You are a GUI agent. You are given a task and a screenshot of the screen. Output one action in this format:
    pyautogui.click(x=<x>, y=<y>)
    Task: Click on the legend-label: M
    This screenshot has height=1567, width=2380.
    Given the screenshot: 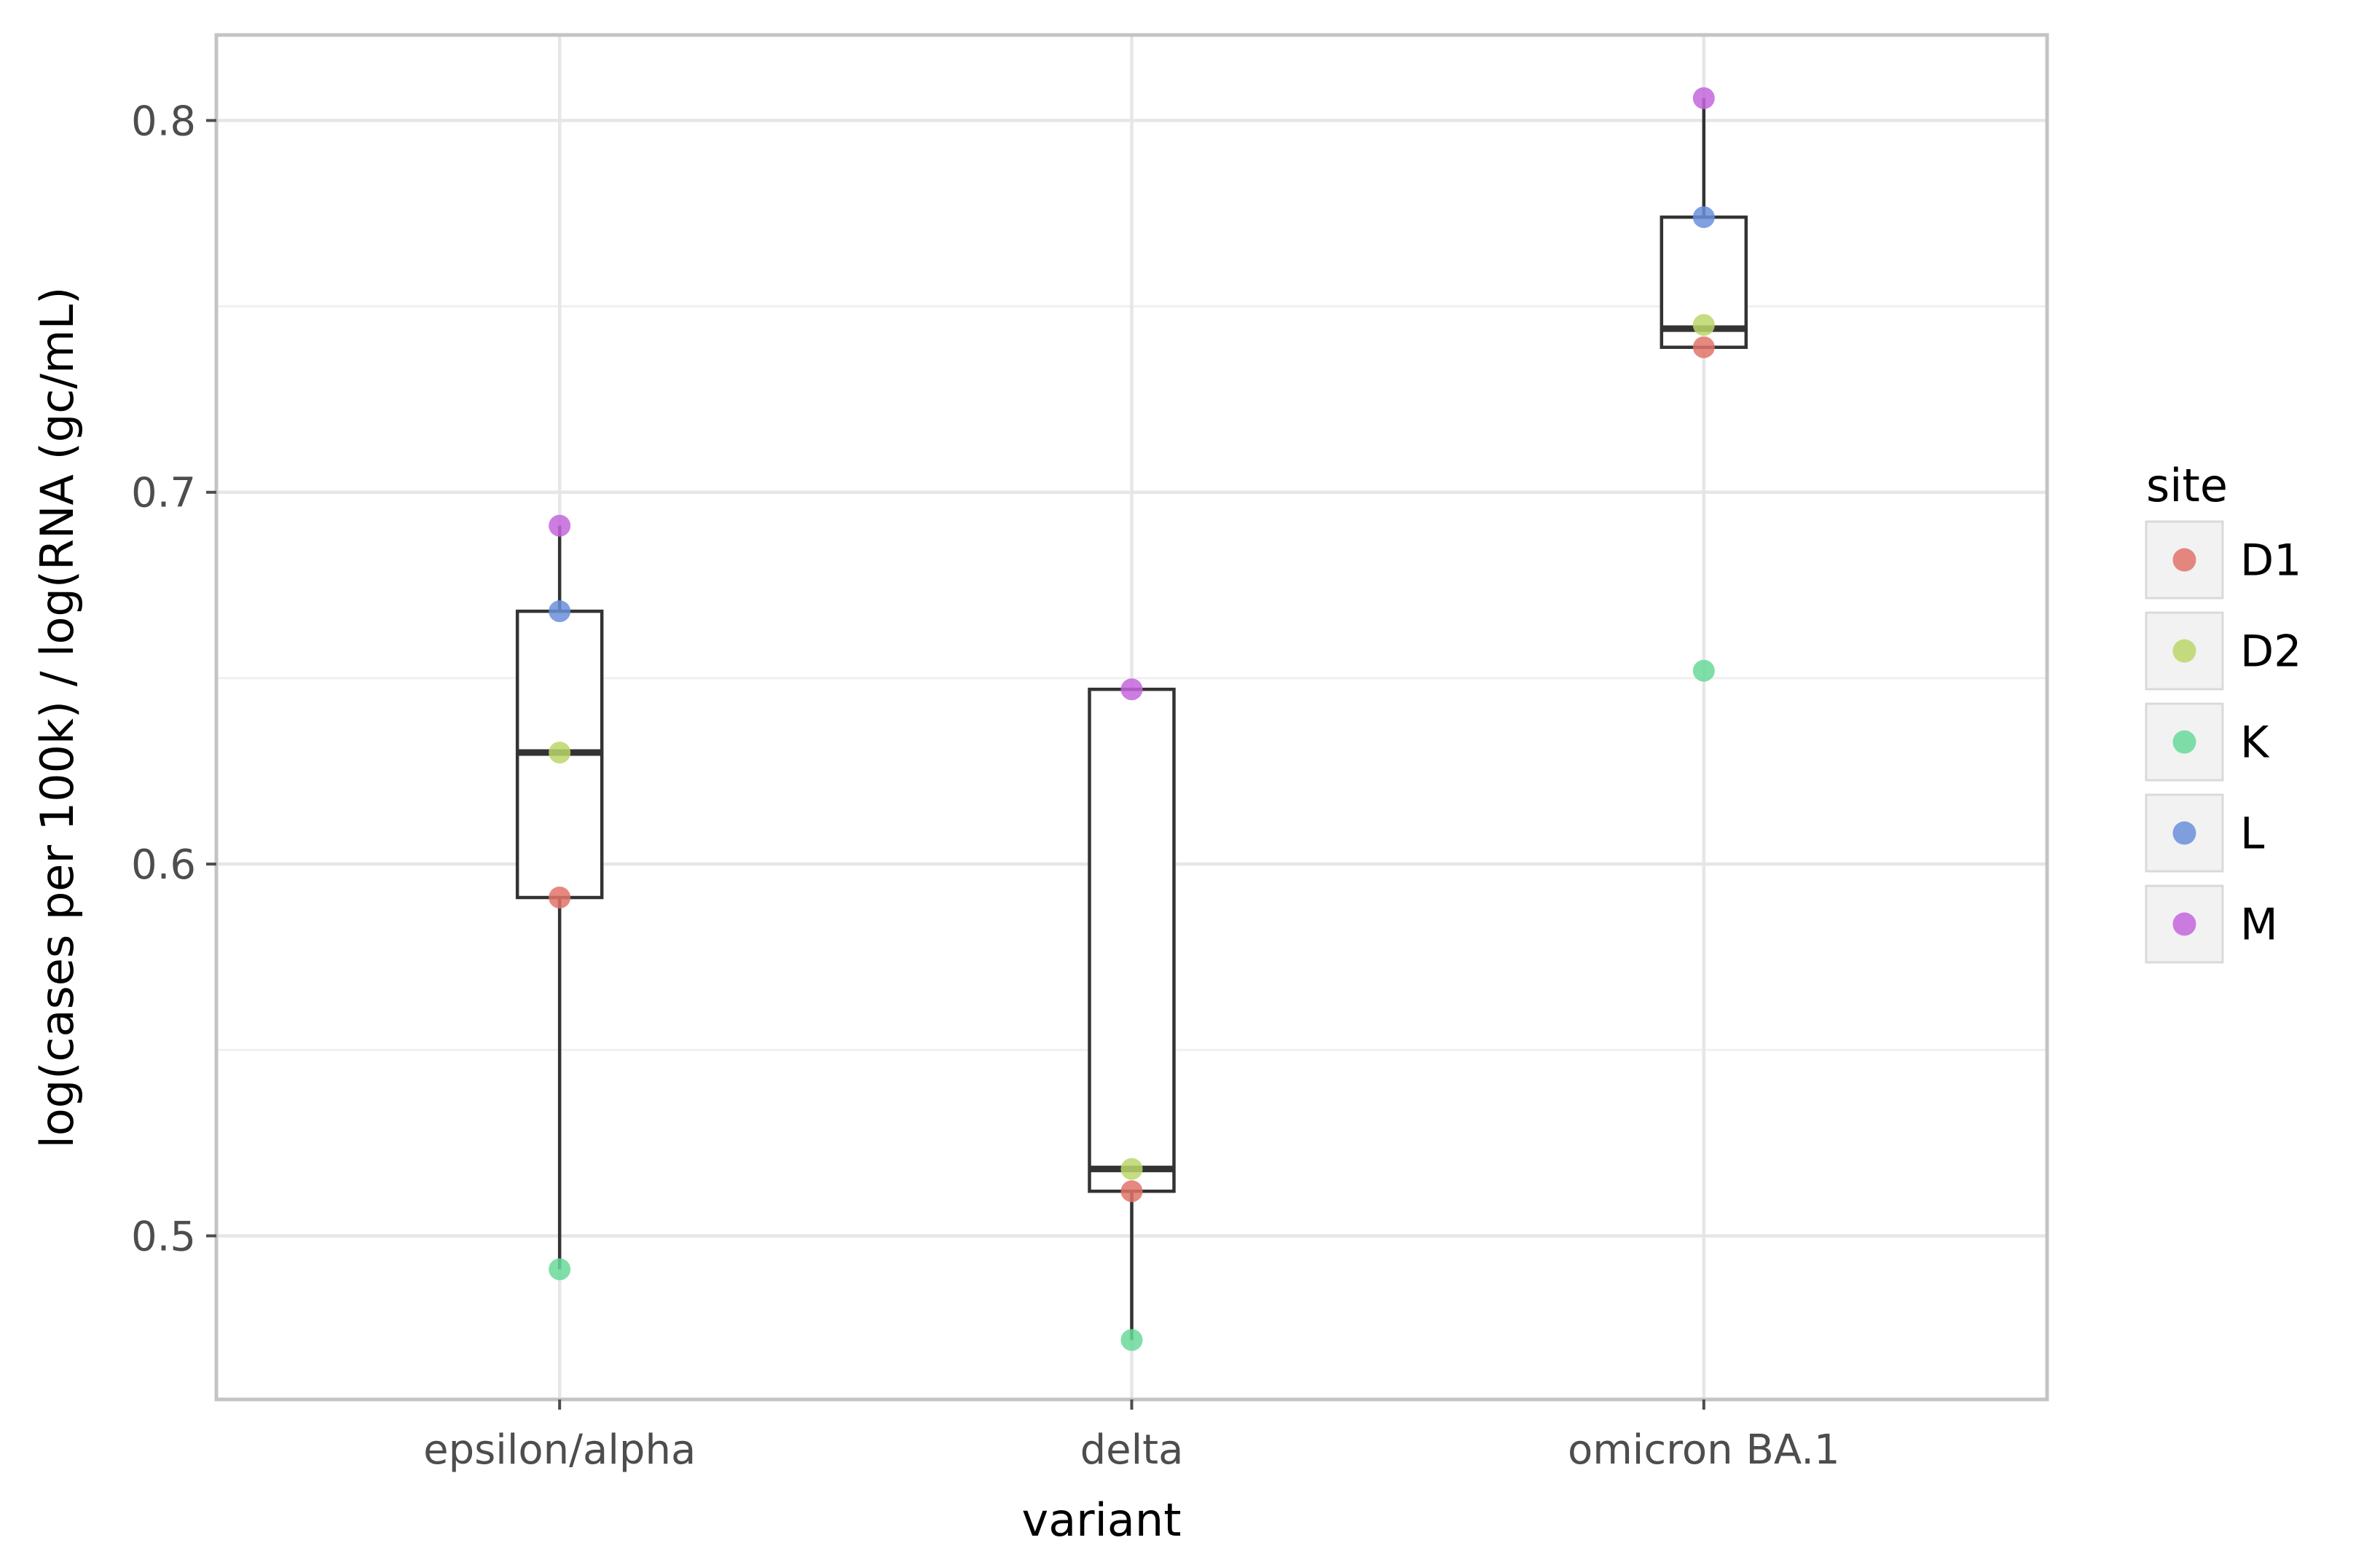 What is the action you would take?
    pyautogui.click(x=2259, y=926)
    